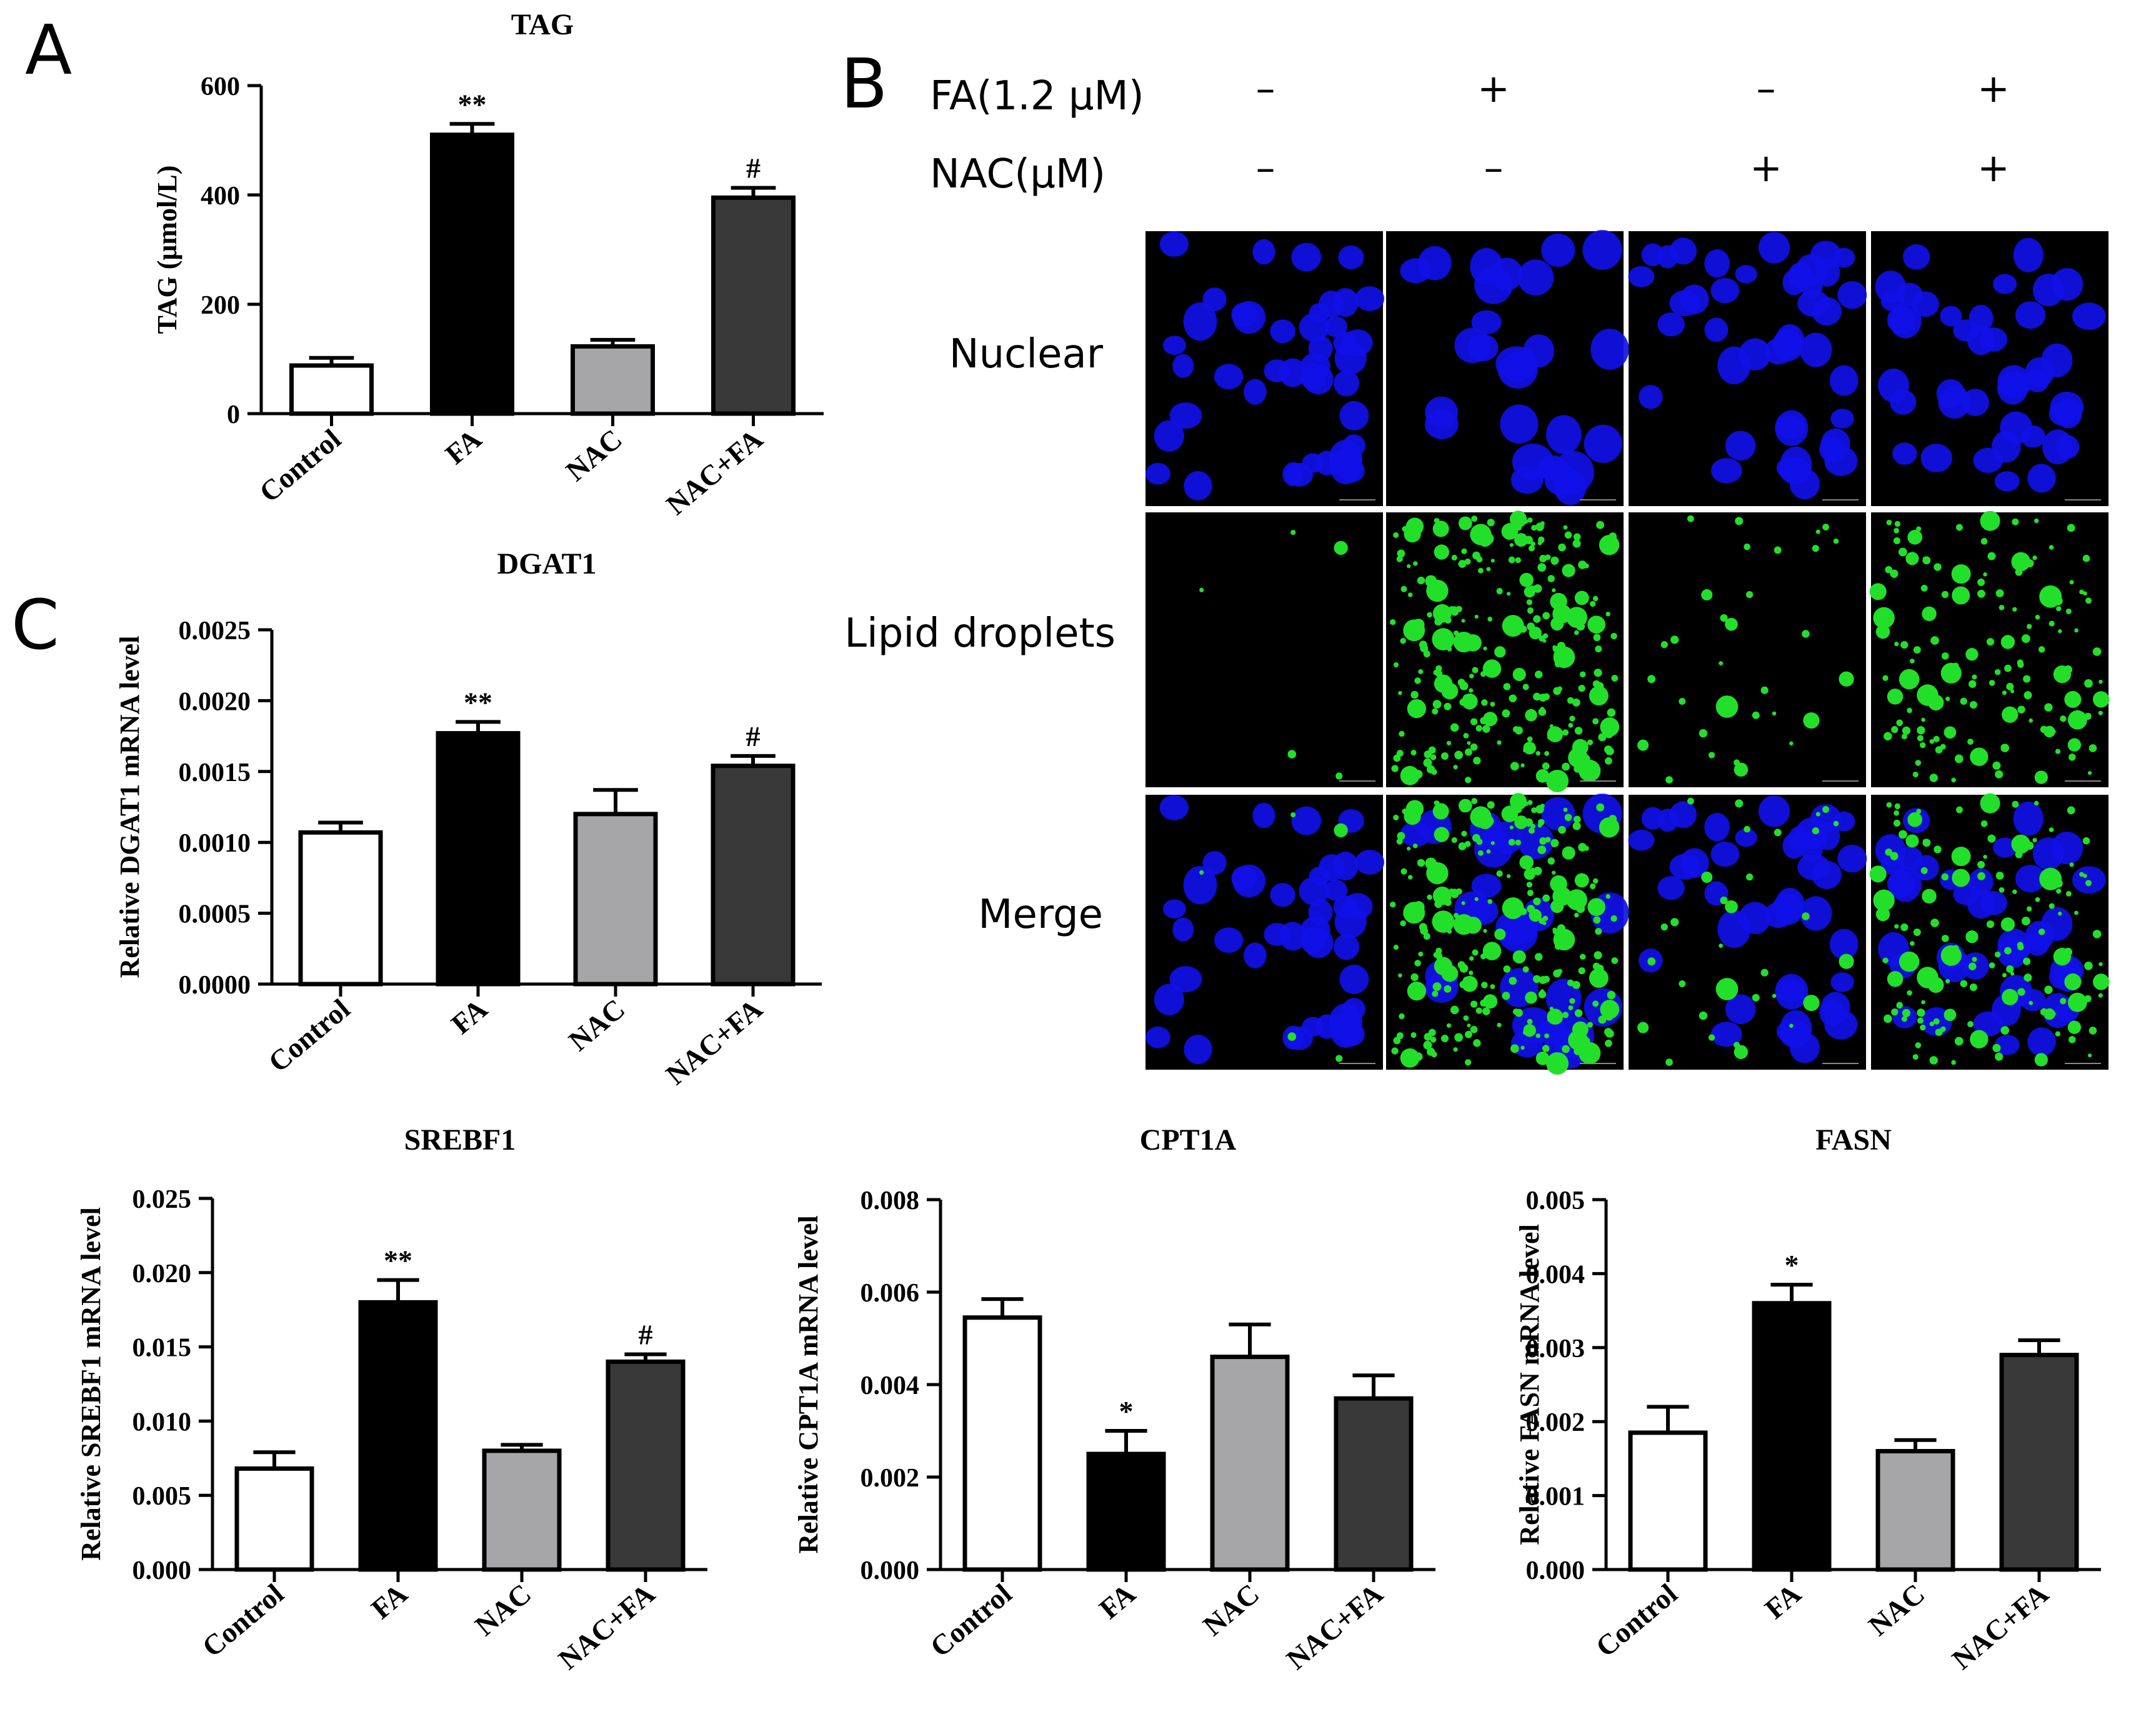 The height and width of the screenshot is (1727, 2156). What do you see at coordinates (503, 1610) in the screenshot?
I see `category-label: NAC` at bounding box center [503, 1610].